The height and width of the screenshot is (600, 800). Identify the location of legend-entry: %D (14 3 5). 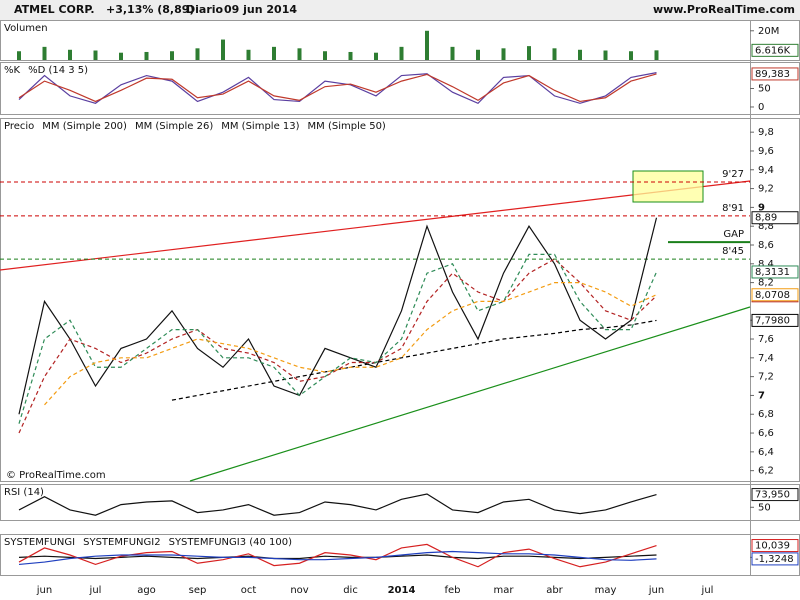
(58, 70).